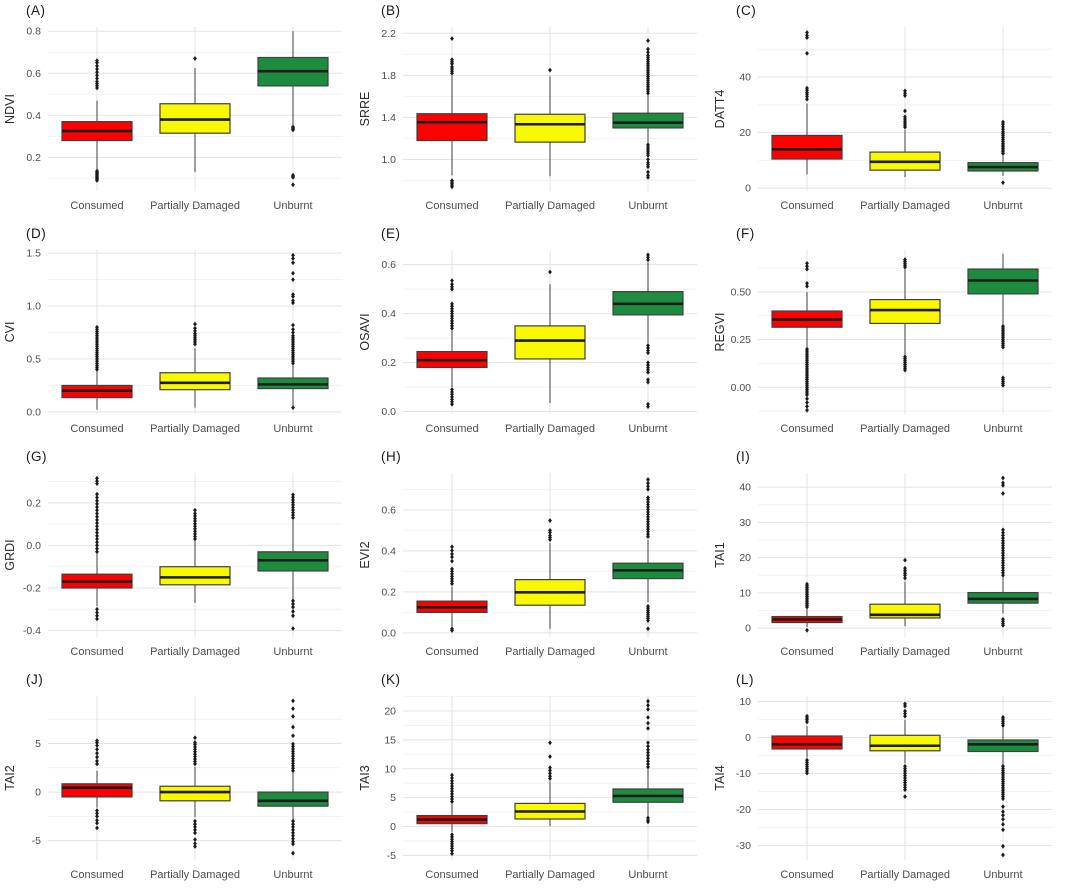  What do you see at coordinates (33, 307) in the screenshot?
I see `y-tick-label: 1.0` at bounding box center [33, 307].